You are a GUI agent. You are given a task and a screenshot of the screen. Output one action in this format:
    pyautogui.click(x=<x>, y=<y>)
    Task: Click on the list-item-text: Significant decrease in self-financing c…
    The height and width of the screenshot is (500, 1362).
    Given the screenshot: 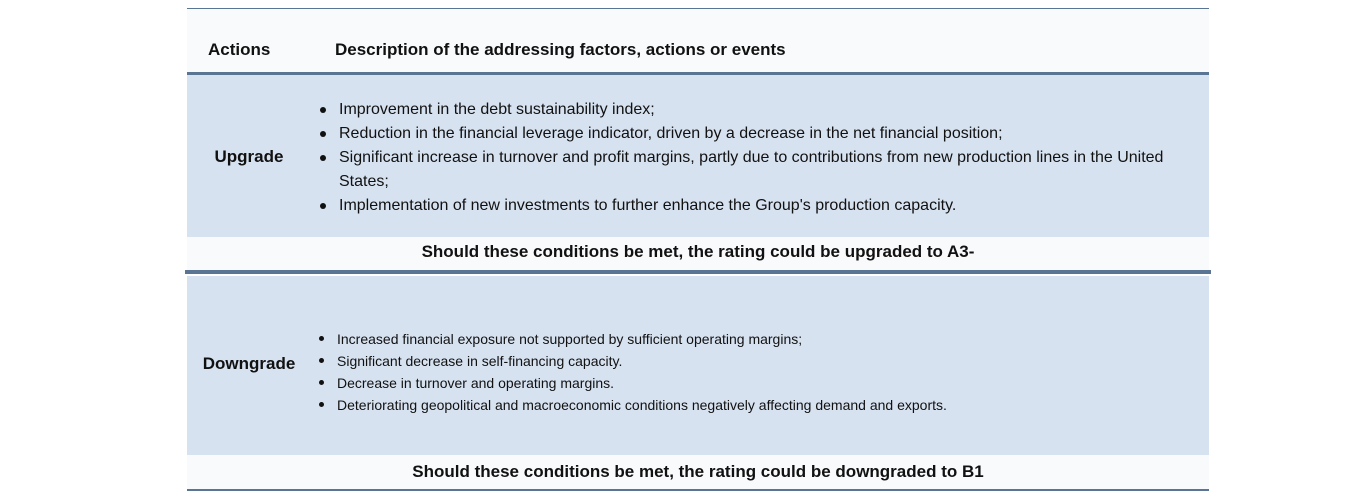 What is the action you would take?
    pyautogui.click(x=480, y=361)
    